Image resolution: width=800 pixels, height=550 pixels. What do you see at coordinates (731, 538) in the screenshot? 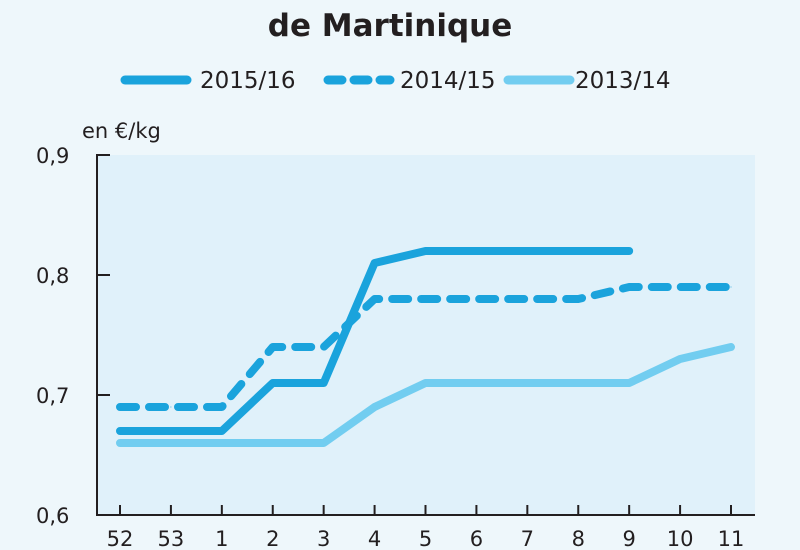
I see `x-tick-label: 11` at bounding box center [731, 538].